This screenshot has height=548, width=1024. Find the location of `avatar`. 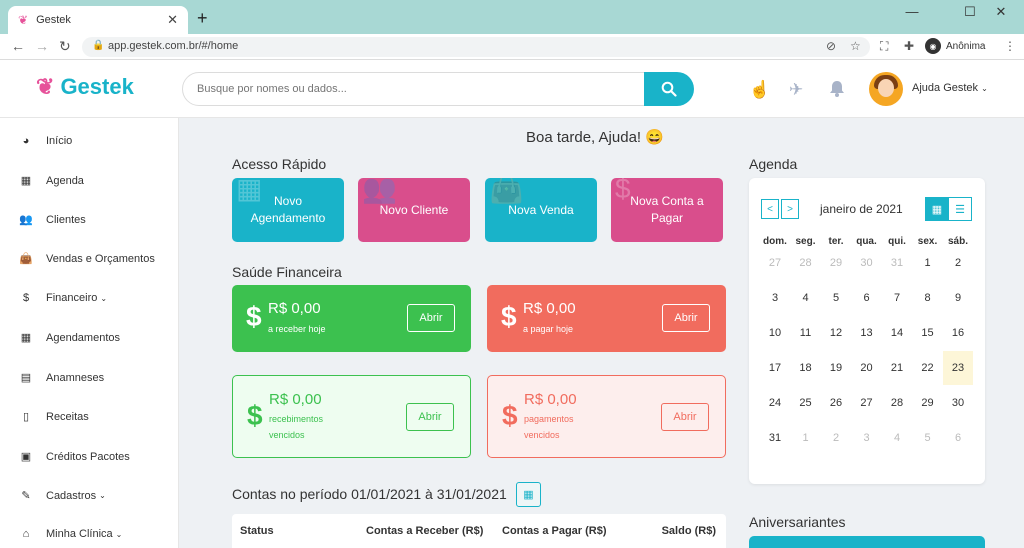

avatar is located at coordinates (886, 89).